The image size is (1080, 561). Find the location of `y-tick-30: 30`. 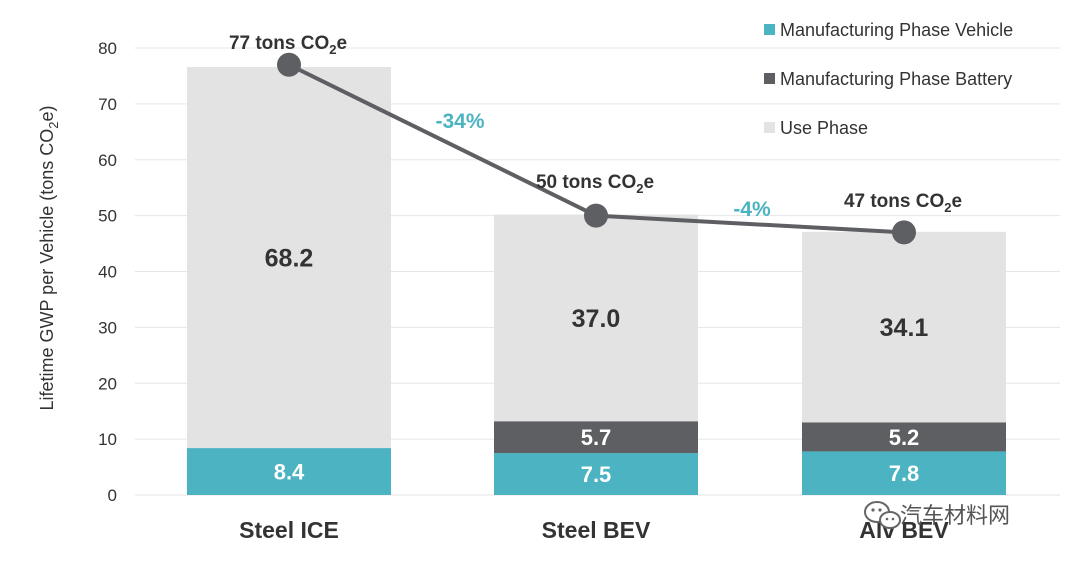

y-tick-30: 30 is located at coordinates (107, 327).